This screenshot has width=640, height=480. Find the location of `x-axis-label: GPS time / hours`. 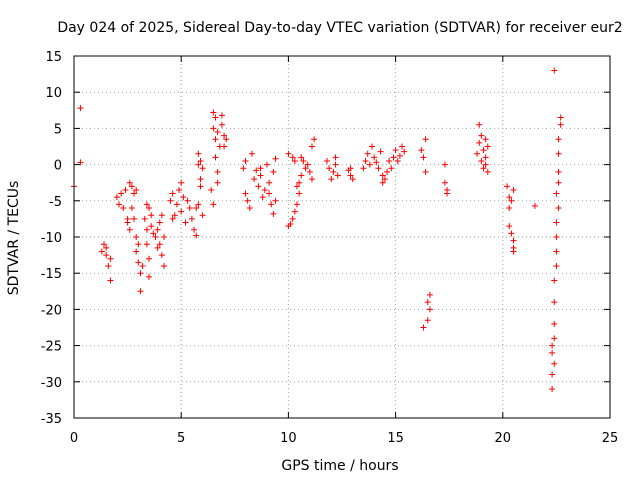

x-axis-label: GPS time / hours is located at coordinates (339, 466).